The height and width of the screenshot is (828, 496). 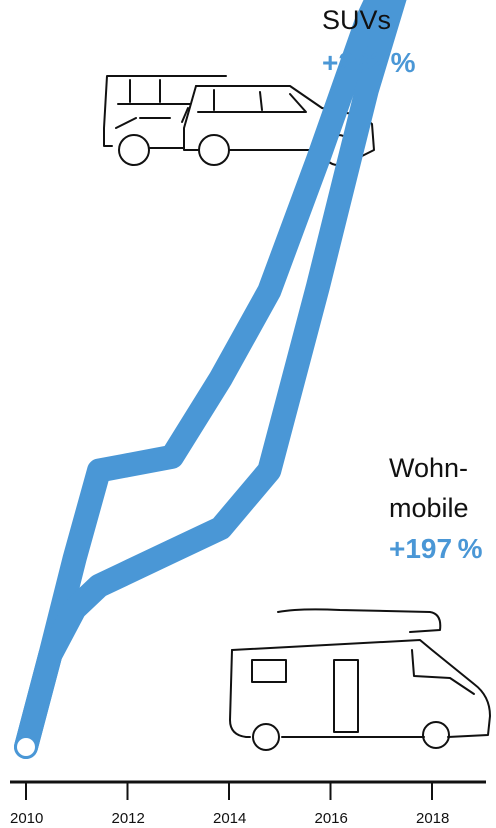 I want to click on suv-series-label: SUVs, so click(x=356, y=20).